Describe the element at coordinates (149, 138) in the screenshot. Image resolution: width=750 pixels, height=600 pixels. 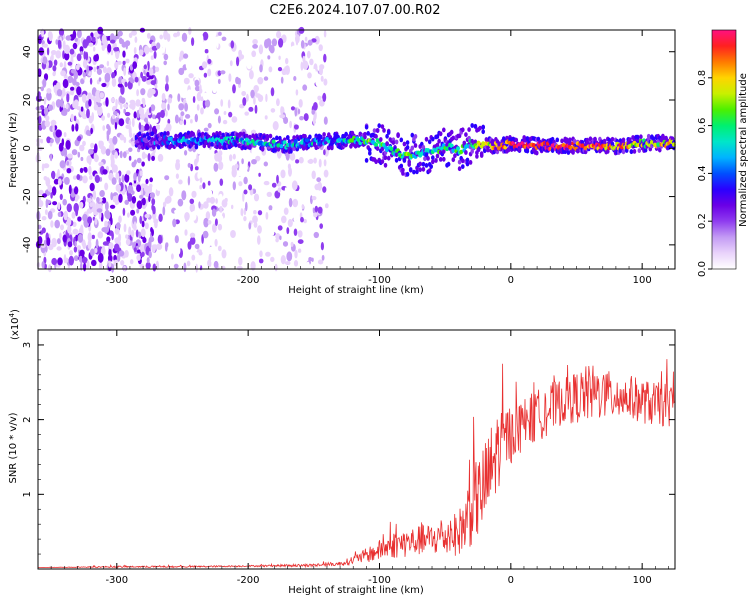
I see `ridge-cell` at that location.